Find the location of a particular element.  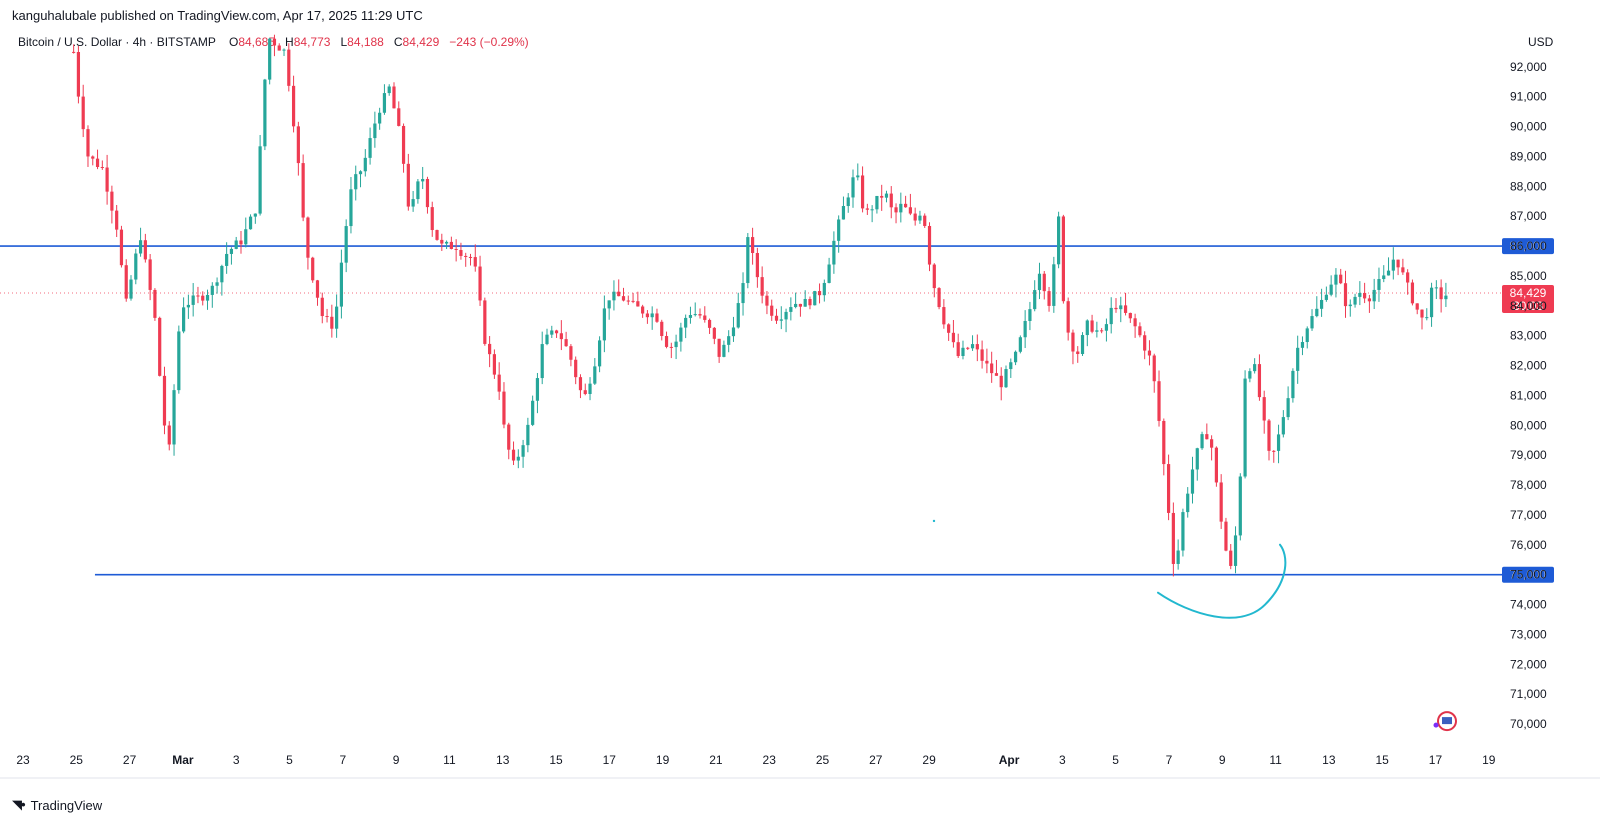

x-tick-label: 25 is located at coordinates (823, 760).